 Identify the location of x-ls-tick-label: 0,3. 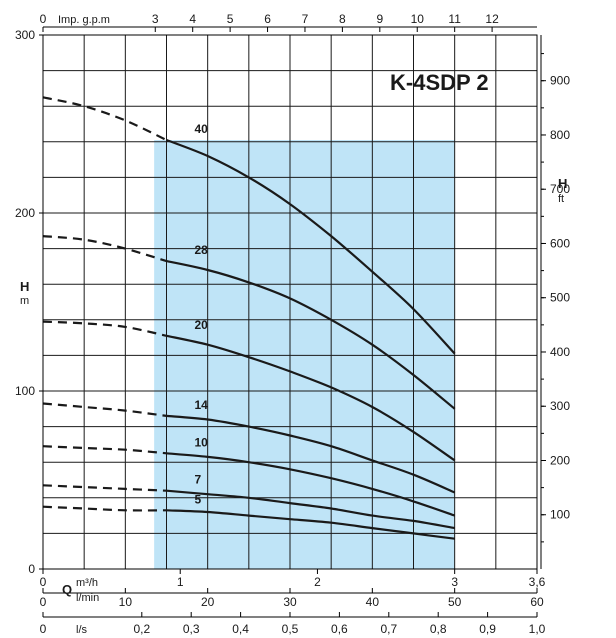
(191, 629).